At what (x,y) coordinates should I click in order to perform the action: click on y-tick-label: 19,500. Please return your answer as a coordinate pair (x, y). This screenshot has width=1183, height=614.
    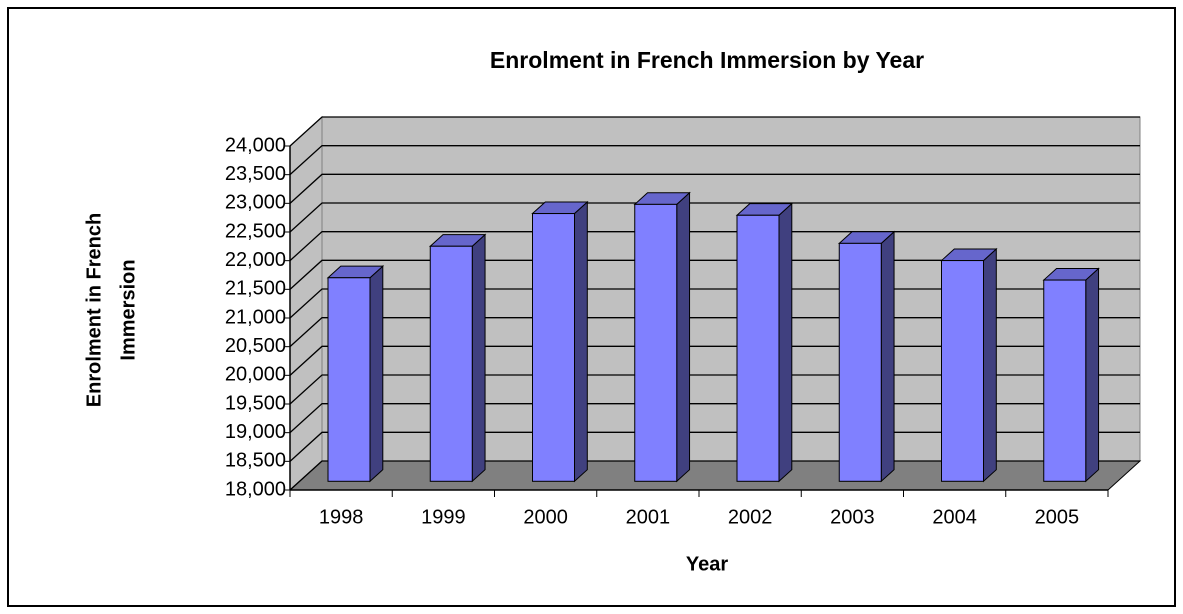
    Looking at the image, I should click on (255, 403).